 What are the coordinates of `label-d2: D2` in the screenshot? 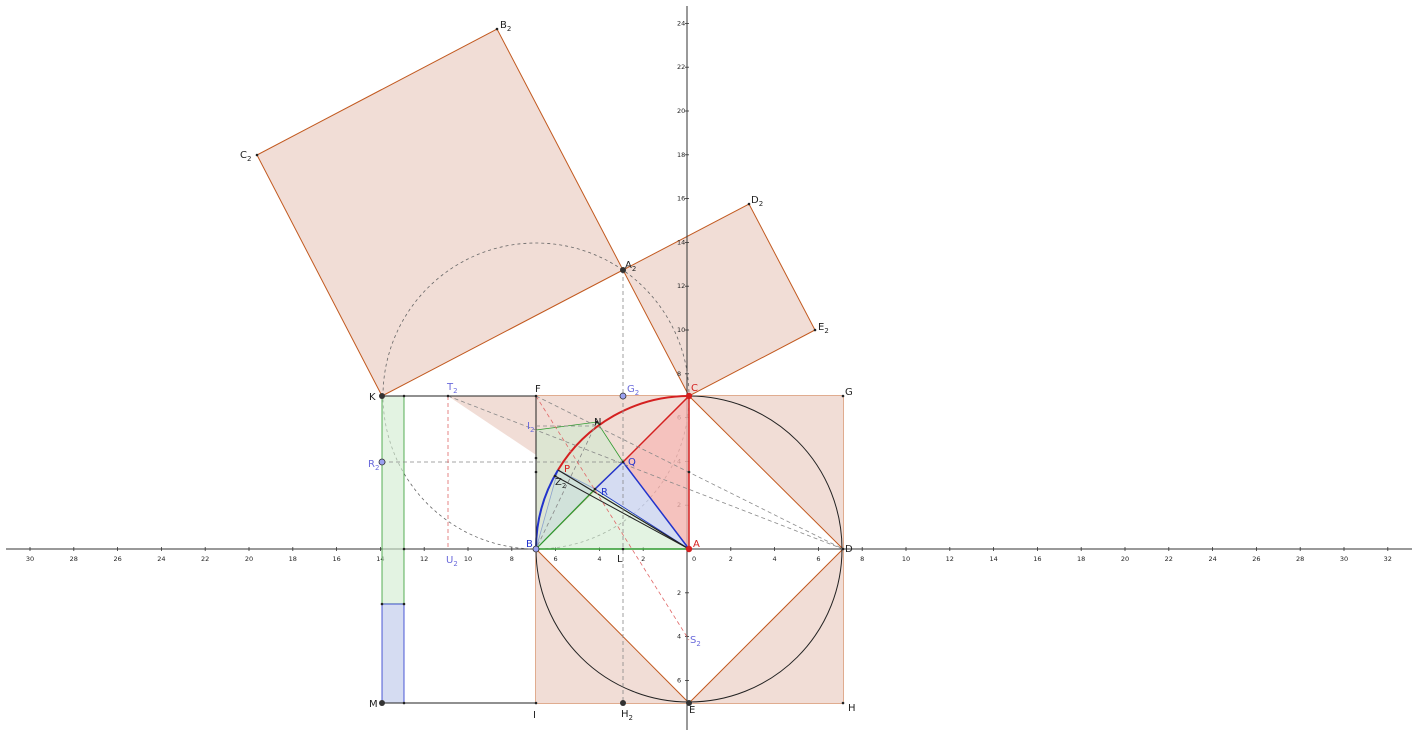 It's located at (757, 201).